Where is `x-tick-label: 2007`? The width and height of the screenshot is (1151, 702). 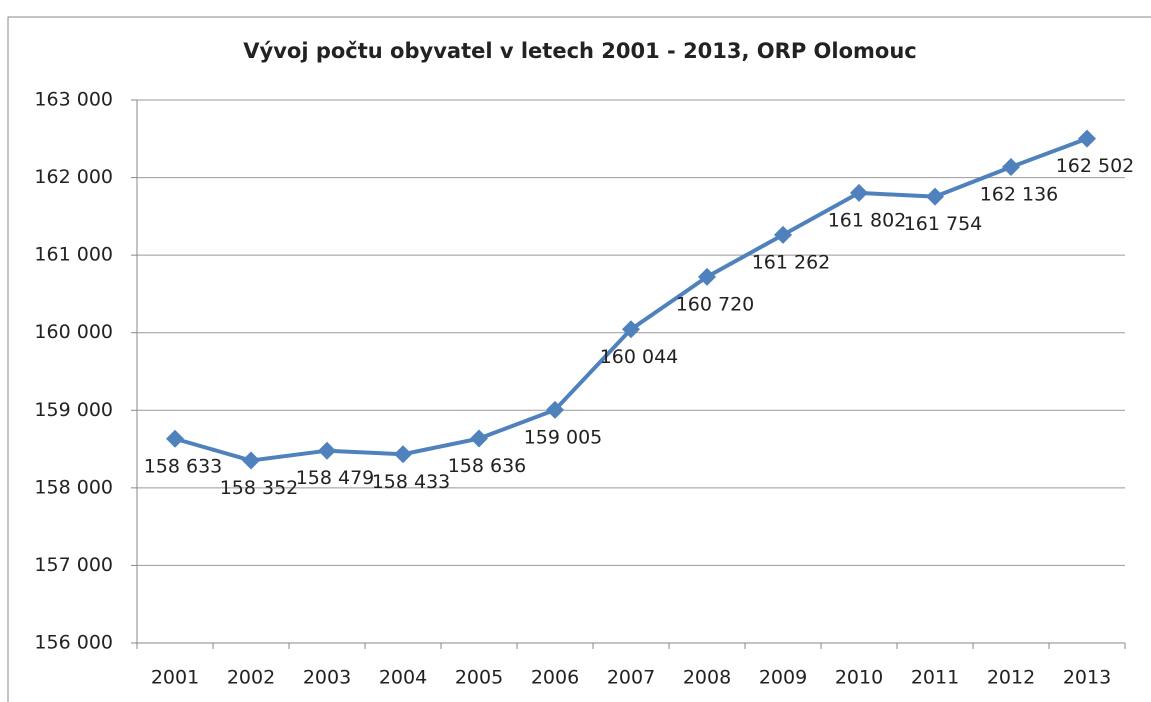
x-tick-label: 2007 is located at coordinates (631, 678).